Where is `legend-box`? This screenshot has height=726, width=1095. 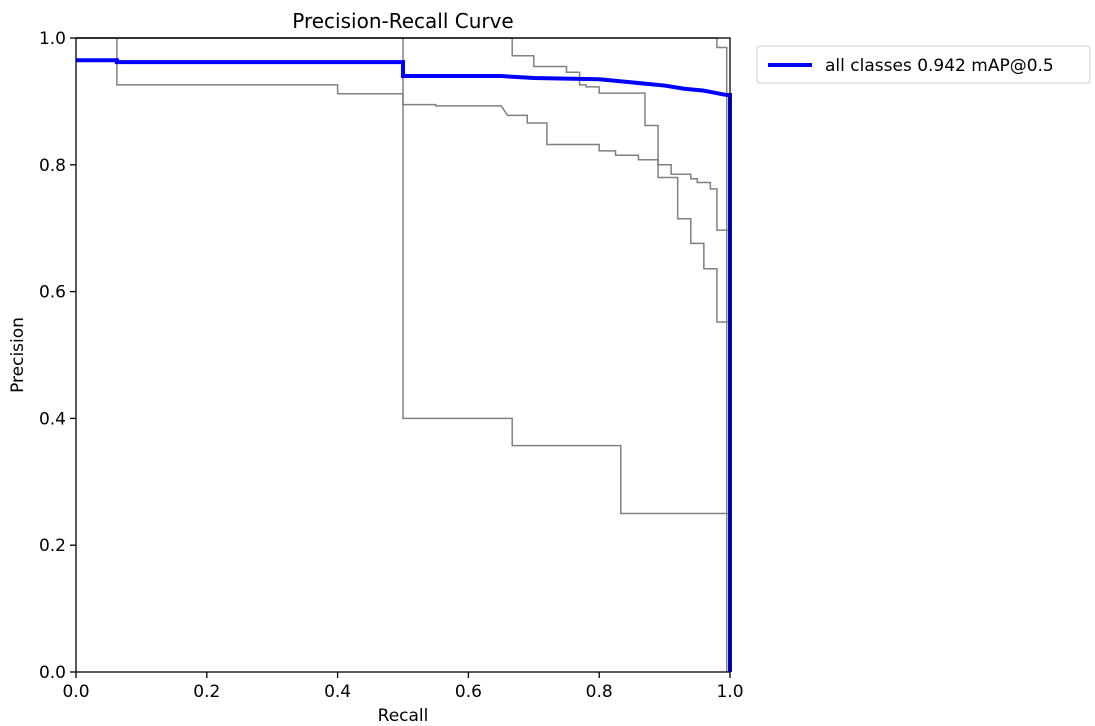 legend-box is located at coordinates (923, 64).